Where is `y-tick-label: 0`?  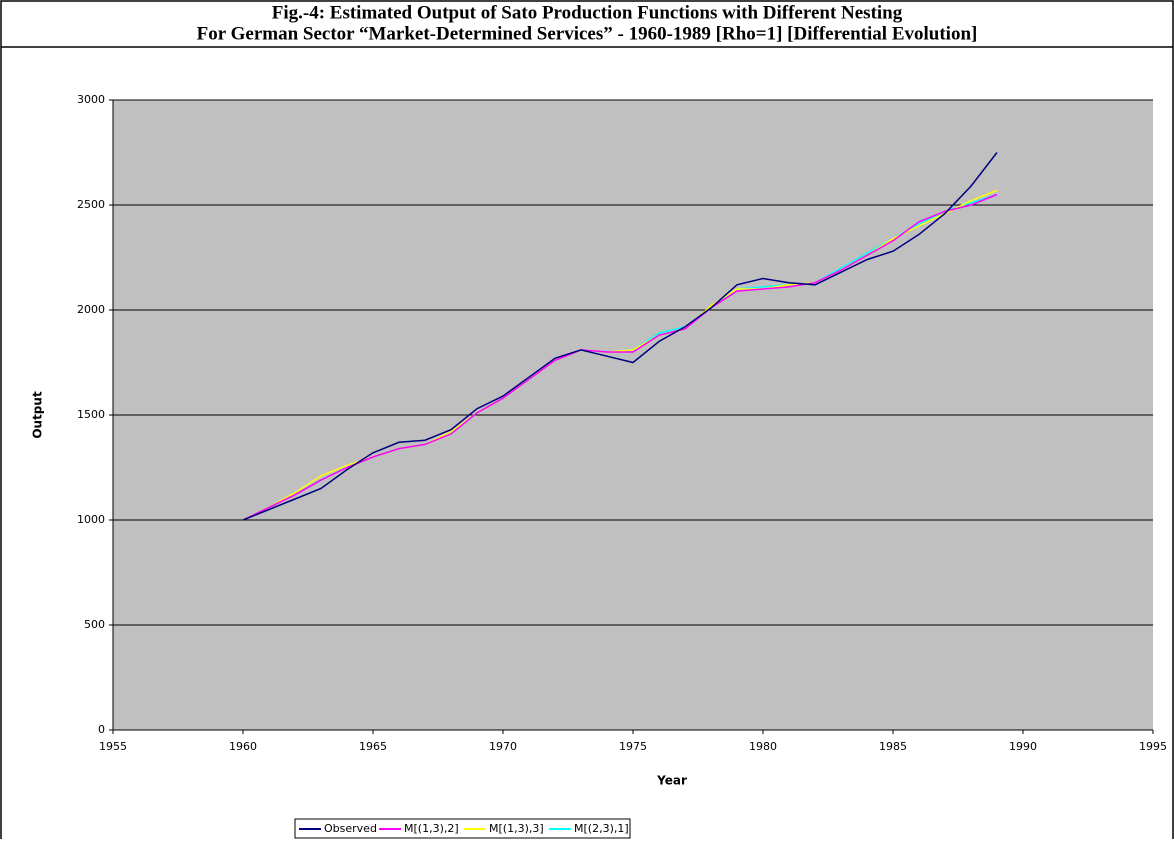
y-tick-label: 0 is located at coordinates (101, 729).